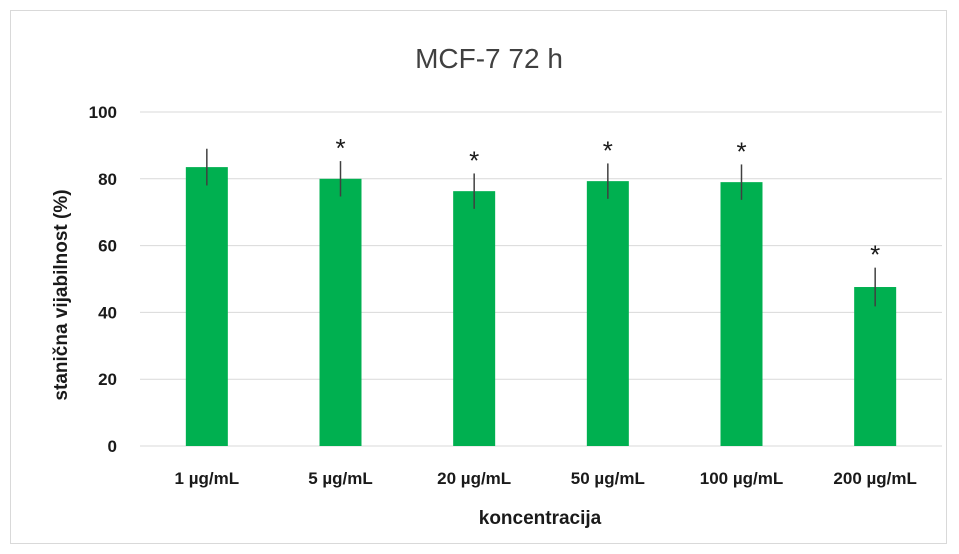 The image size is (959, 554). Describe the element at coordinates (742, 478) in the screenshot. I see `x-tick-label: 100 µg/mL` at that location.